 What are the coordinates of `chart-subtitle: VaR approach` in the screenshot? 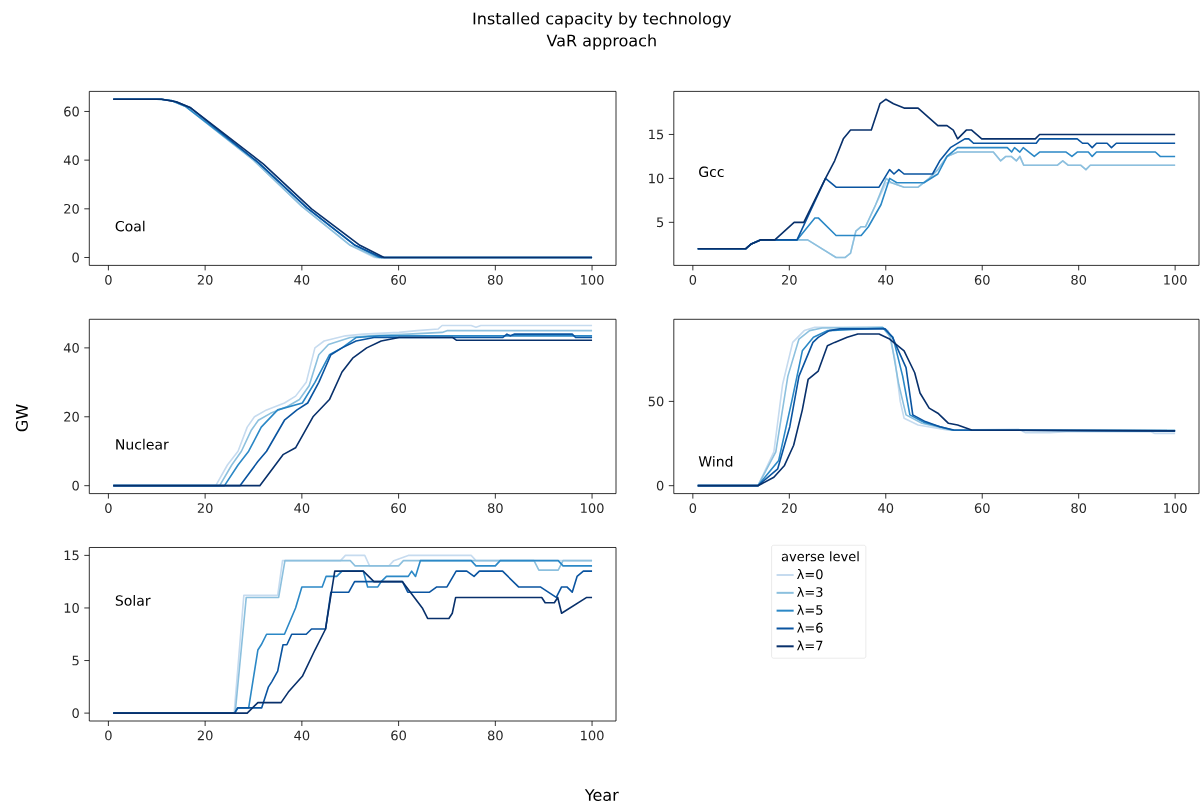 It's located at (601, 42).